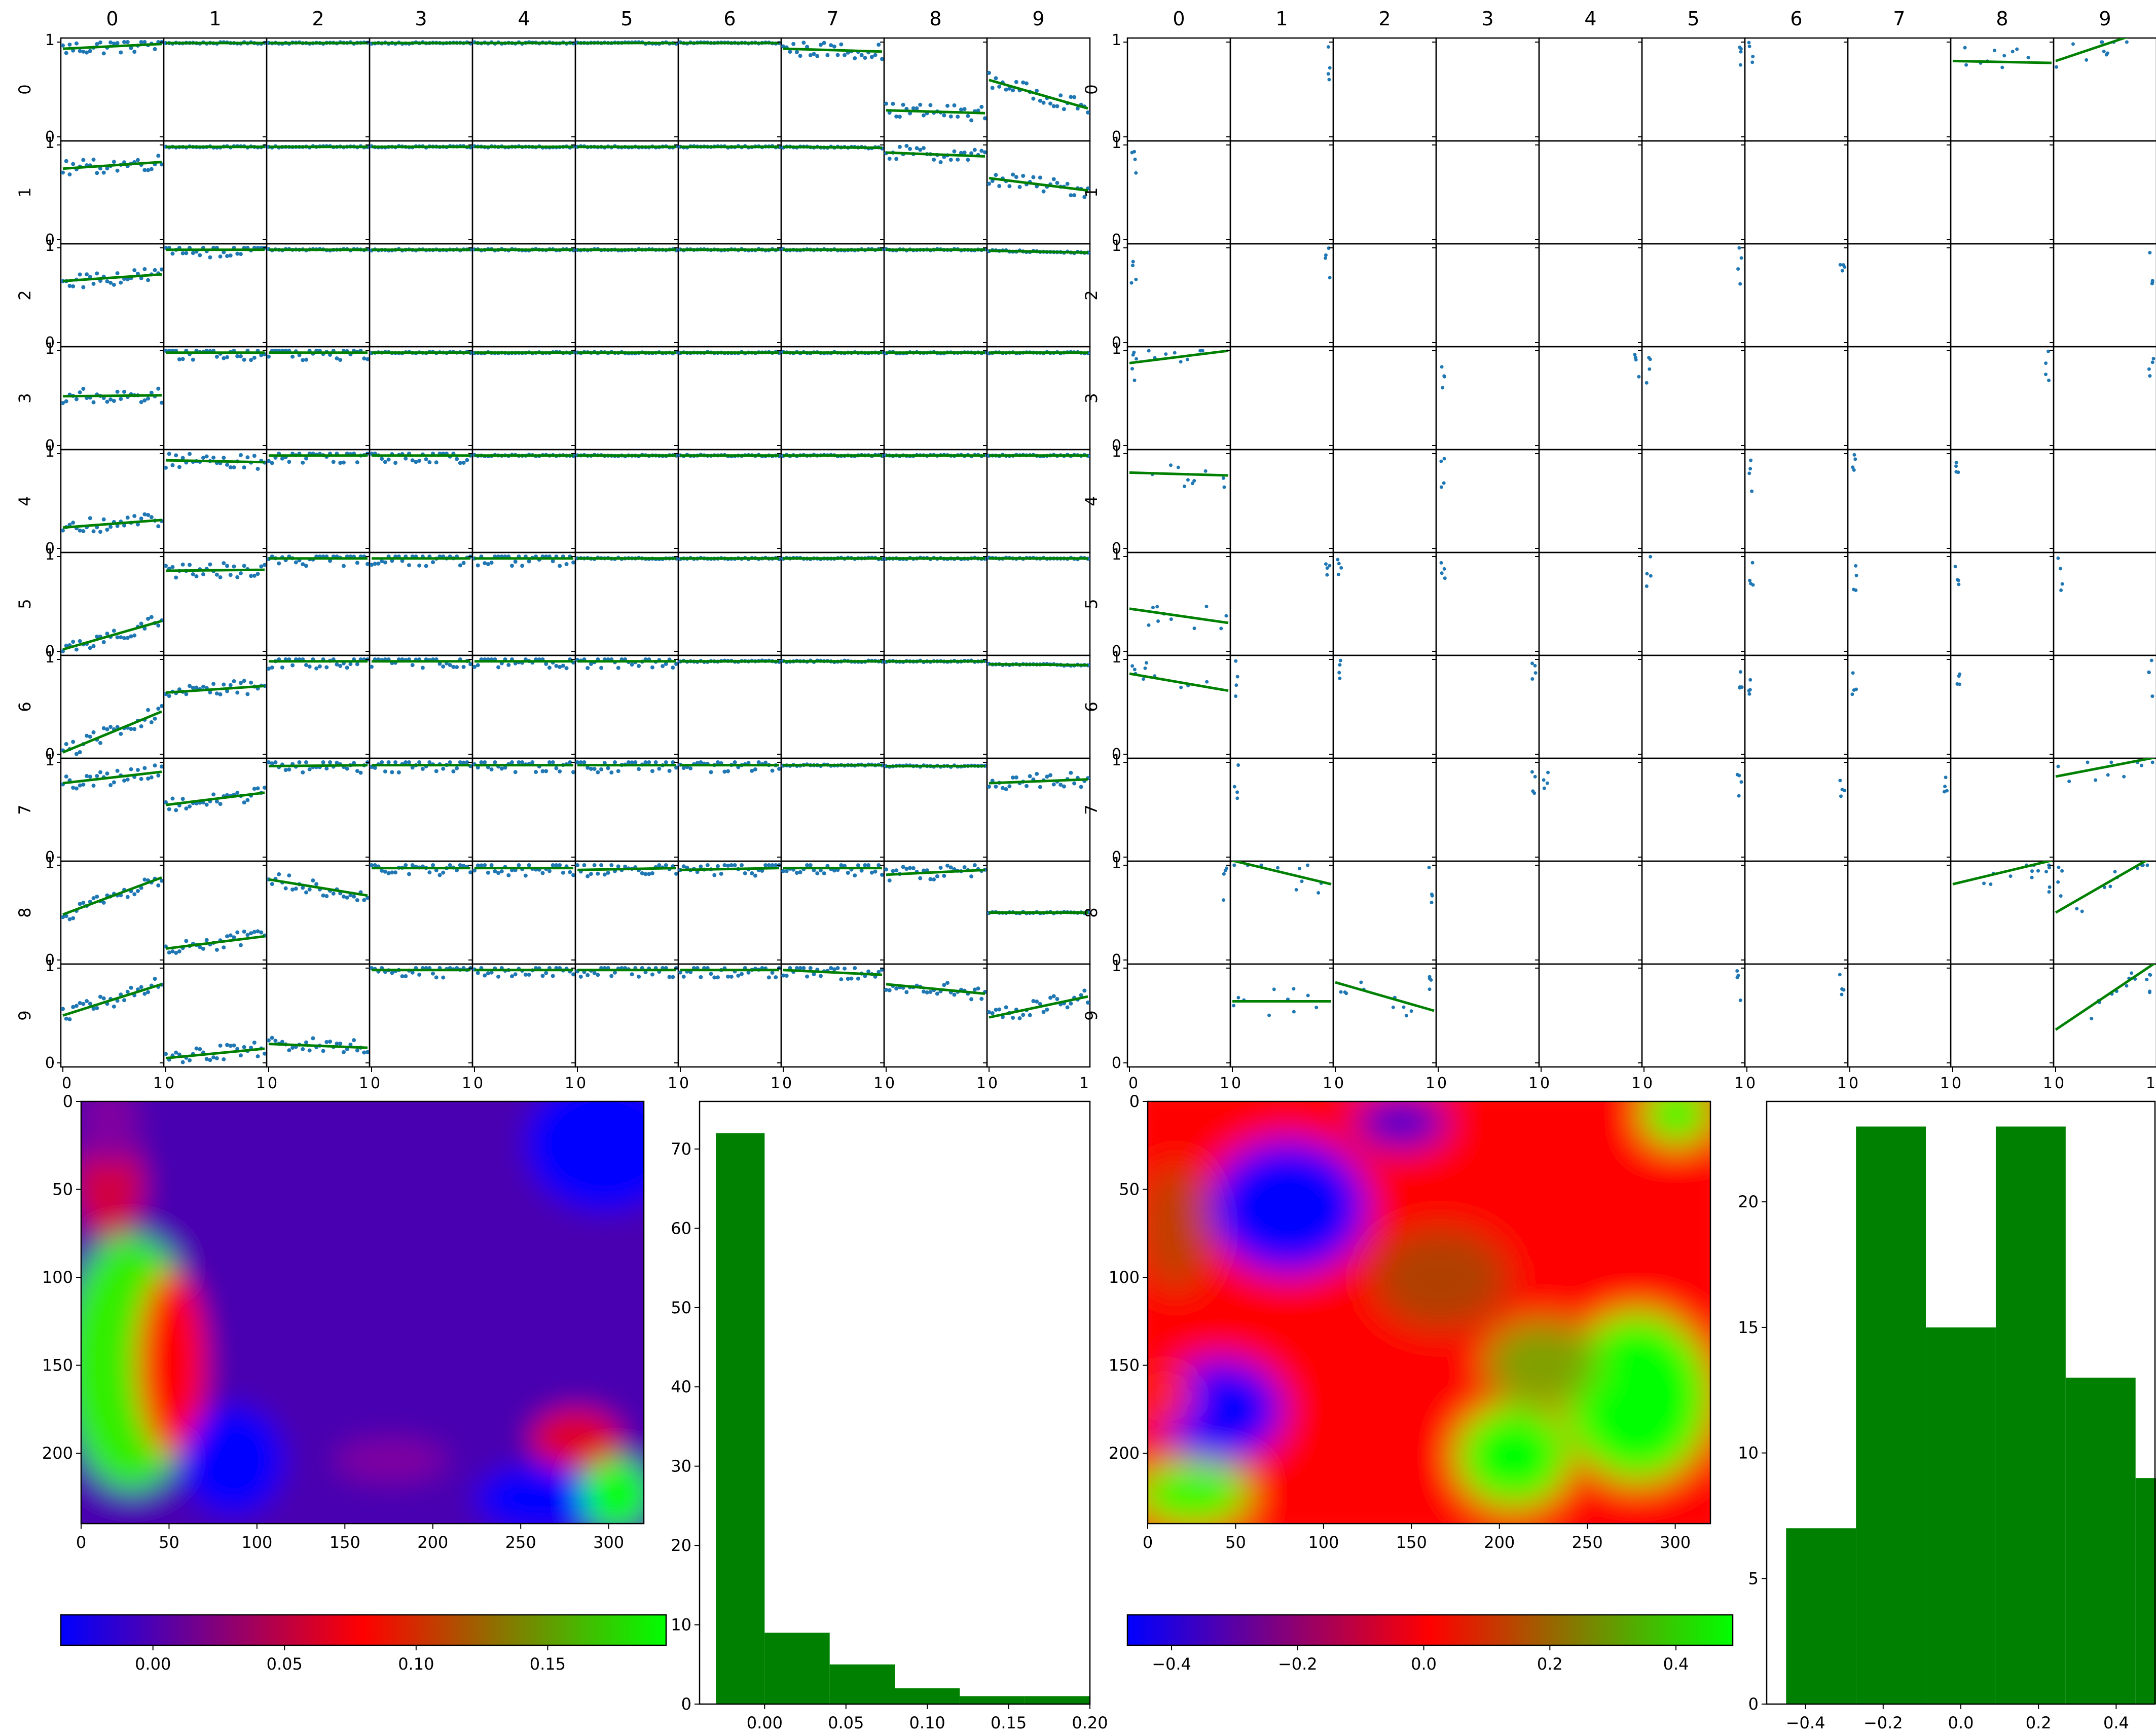 The width and height of the screenshot is (2156, 1736). What do you see at coordinates (681, 1545) in the screenshot?
I see `y-tick-label: 20` at bounding box center [681, 1545].